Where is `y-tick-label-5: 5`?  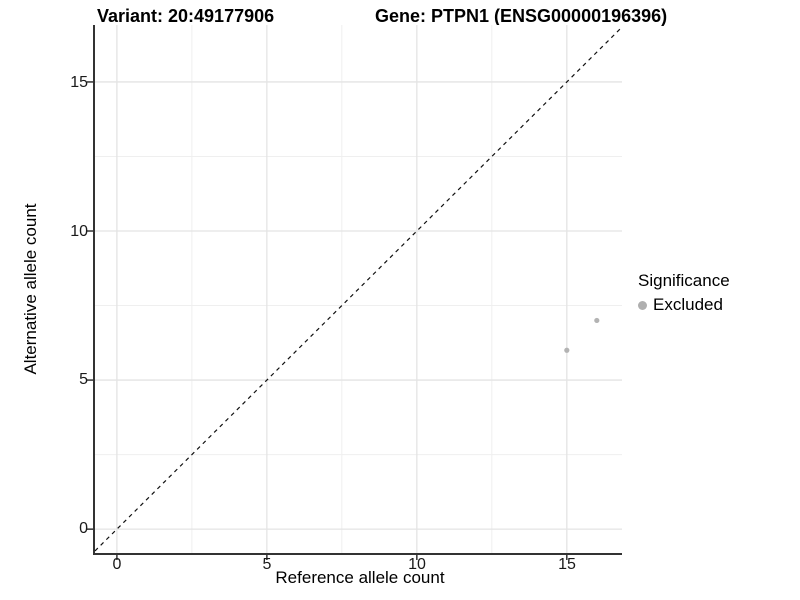
y-tick-label-5: 5 is located at coordinates (83, 379).